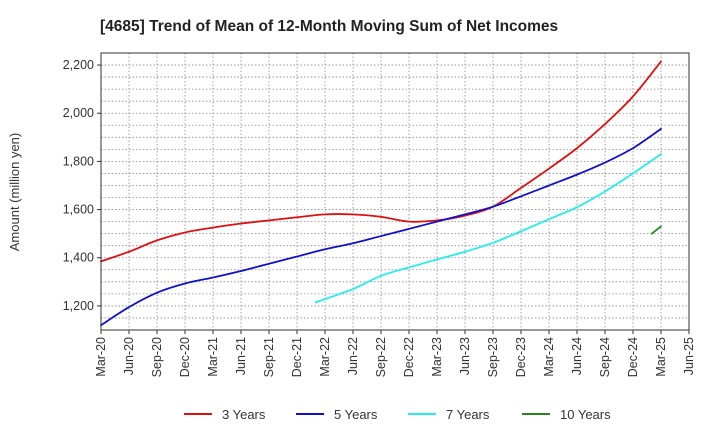  What do you see at coordinates (493, 357) in the screenshot?
I see `x-tick-label: Sep-23` at bounding box center [493, 357].